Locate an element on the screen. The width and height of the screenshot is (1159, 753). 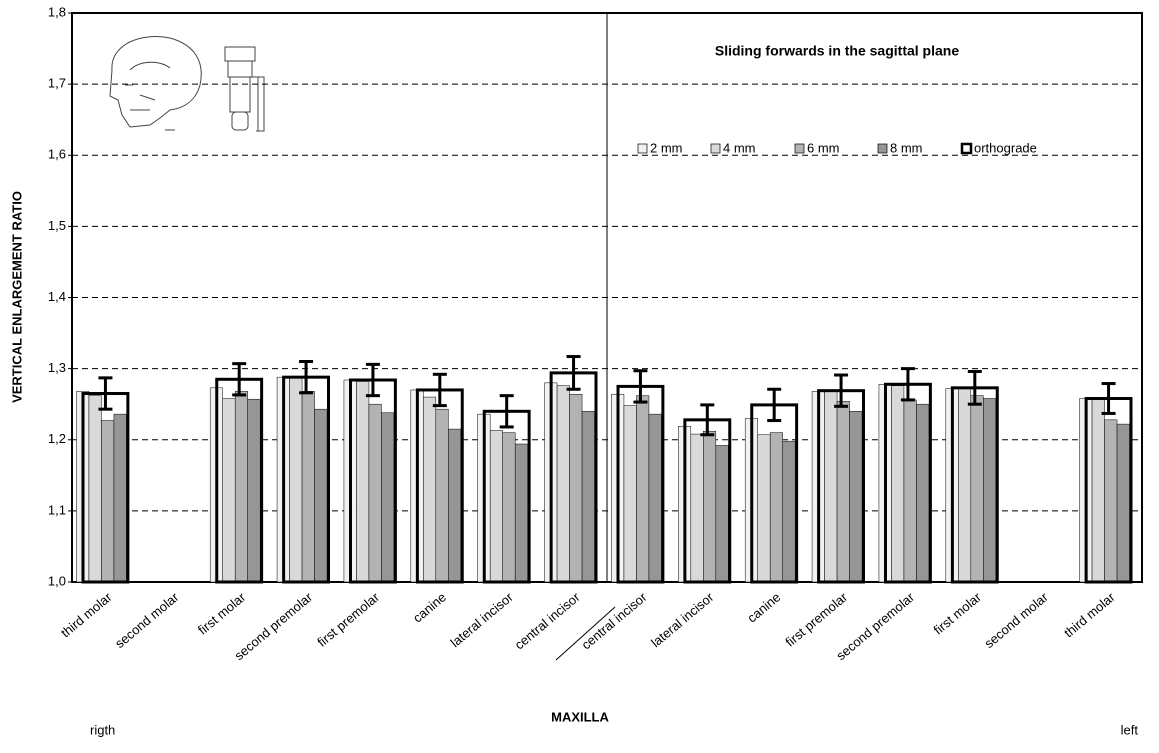
y-tick-label: 1,3 is located at coordinates (57, 367).